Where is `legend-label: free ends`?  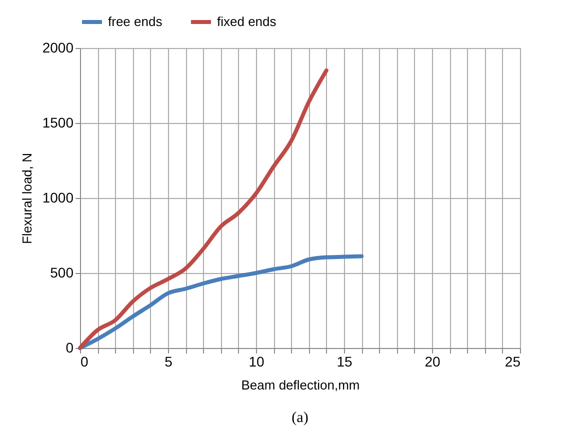 legend-label: free ends is located at coordinates (135, 21).